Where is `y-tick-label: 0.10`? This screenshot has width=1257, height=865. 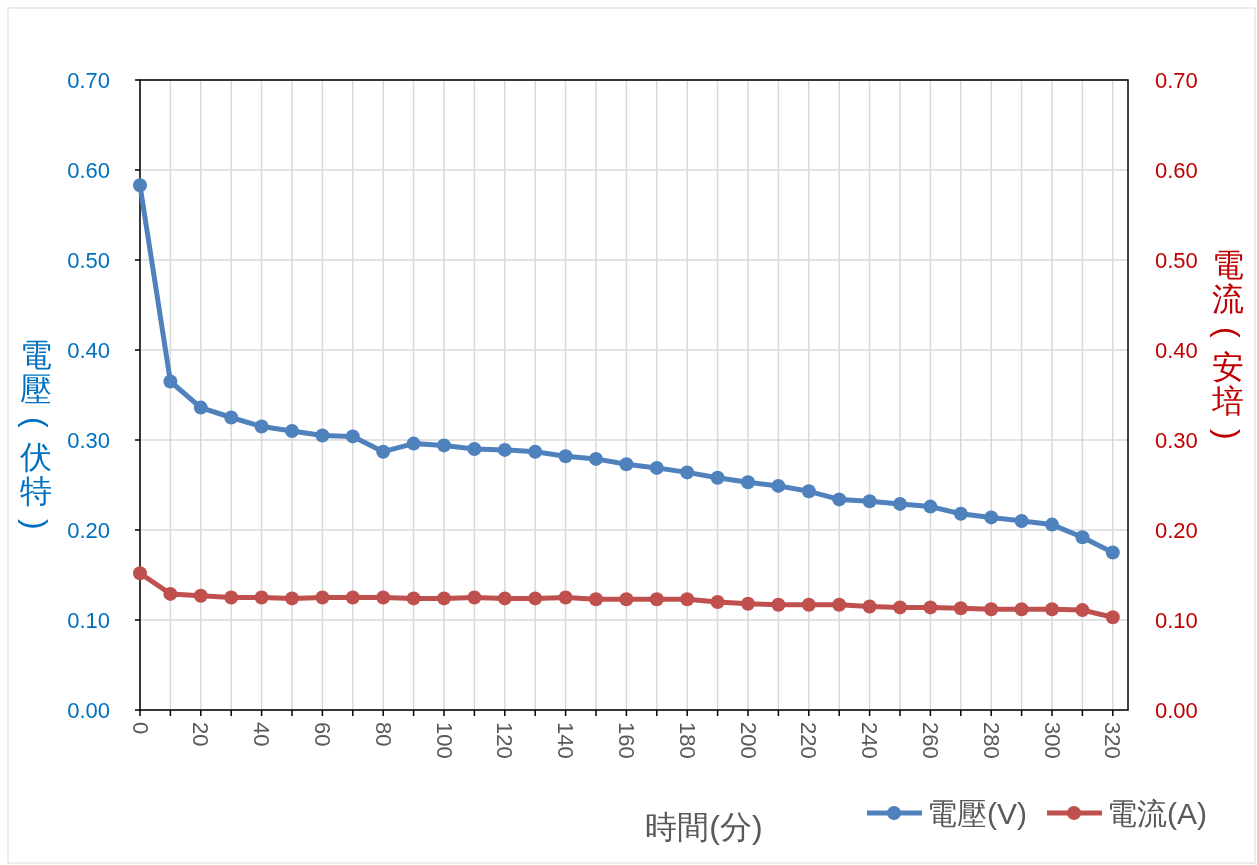 y-tick-label: 0.10 is located at coordinates (88, 620).